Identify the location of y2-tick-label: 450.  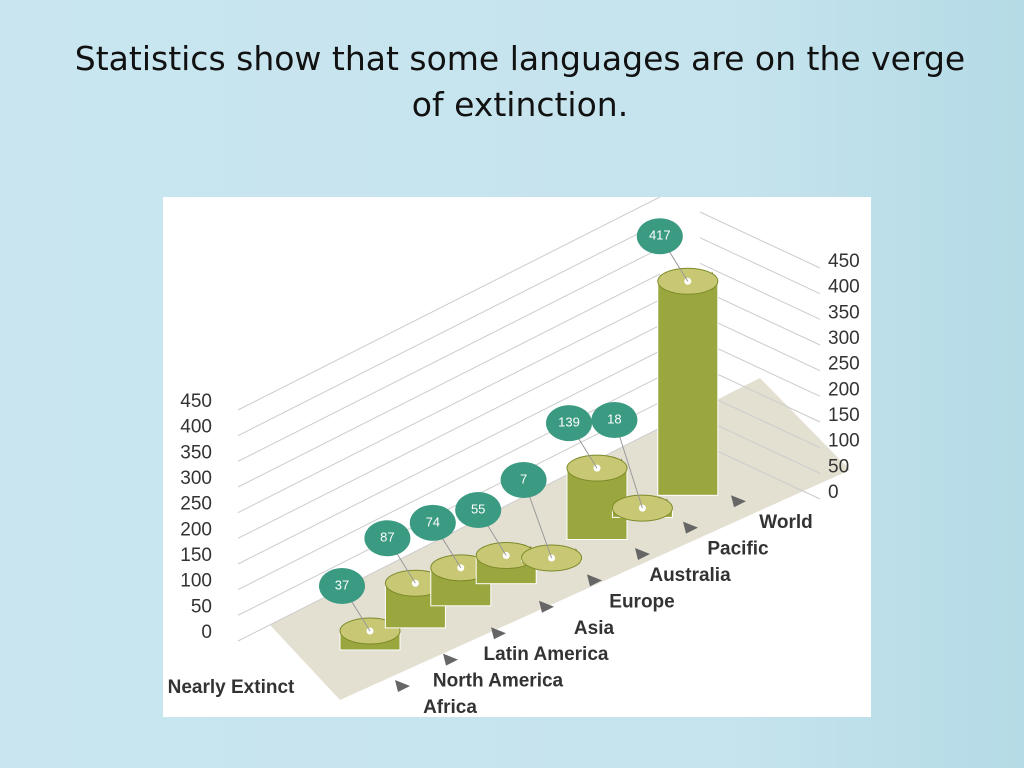
(844, 261).